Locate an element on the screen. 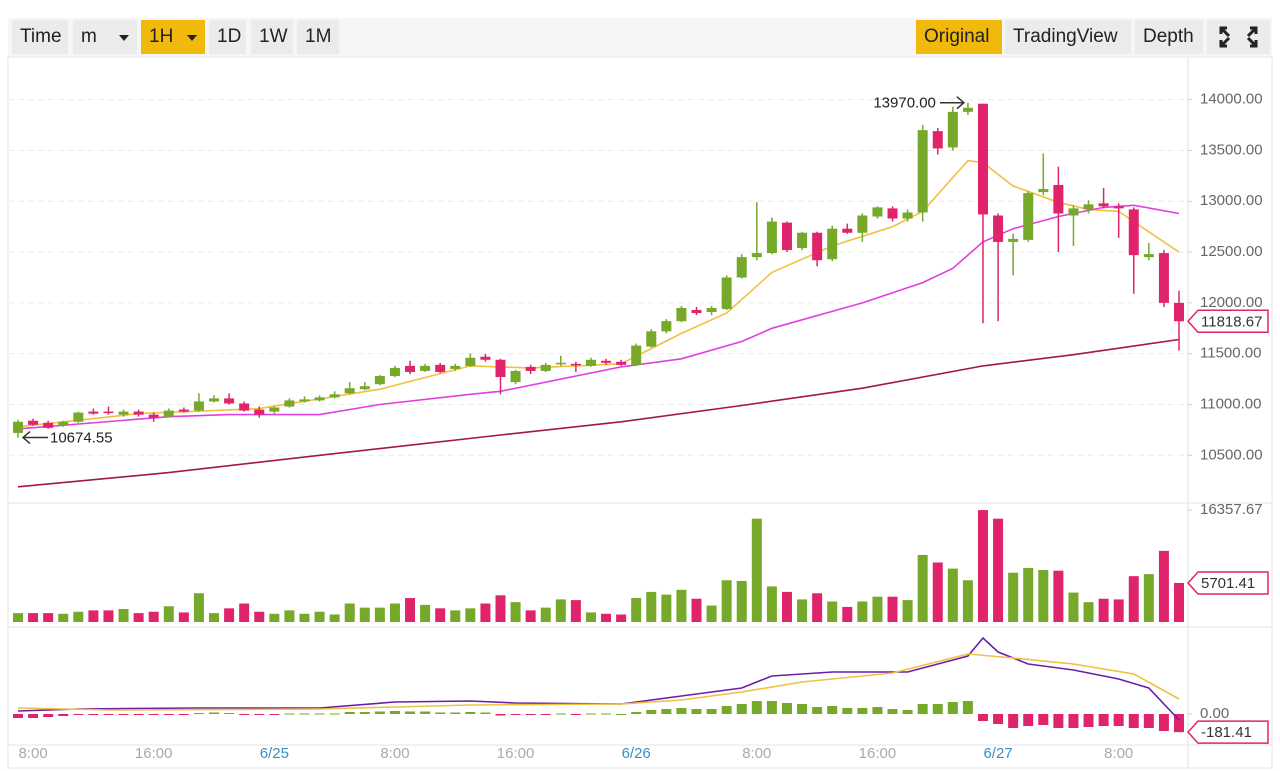 The width and height of the screenshot is (1280, 771). indicator-line is located at coordinates (598, 682).